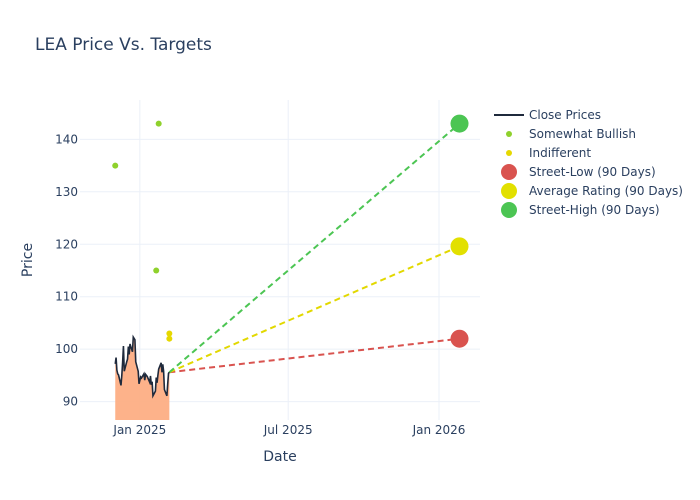 Image resolution: width=700 pixels, height=500 pixels. I want to click on y-axis-label: Price, so click(28, 260).